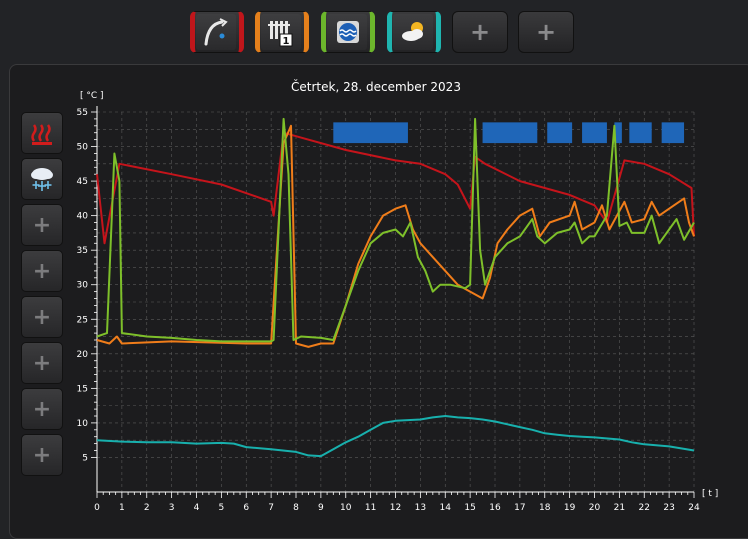  Describe the element at coordinates (222, 508) in the screenshot. I see `x-tick-label: 5` at that location.